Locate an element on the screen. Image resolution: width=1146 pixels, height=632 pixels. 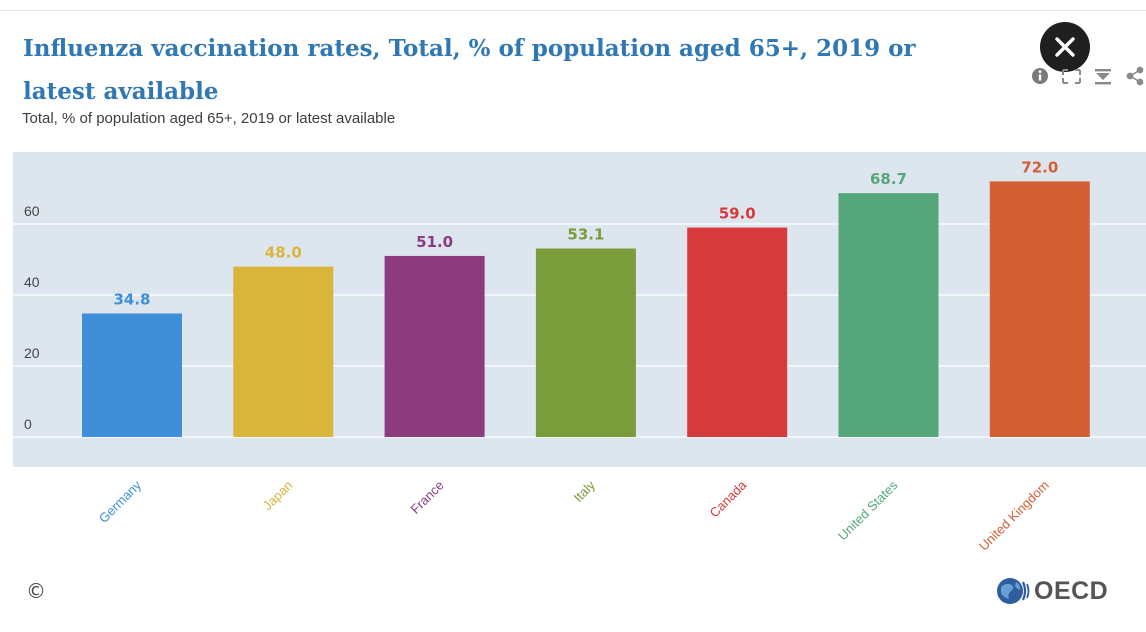
x-tick-label: France is located at coordinates (426, 497).